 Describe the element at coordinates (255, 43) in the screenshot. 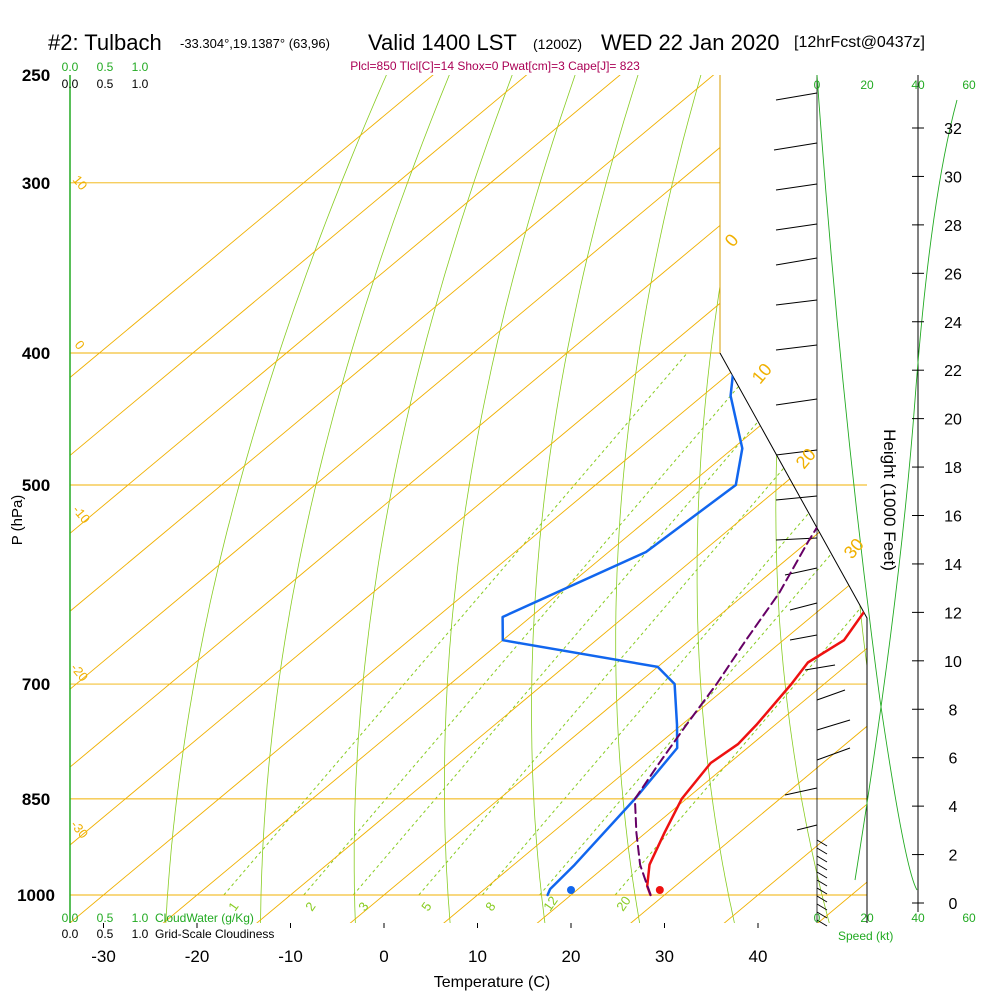

I see `station-coordinates: -33.304°,19.1387° (63,96)` at that location.